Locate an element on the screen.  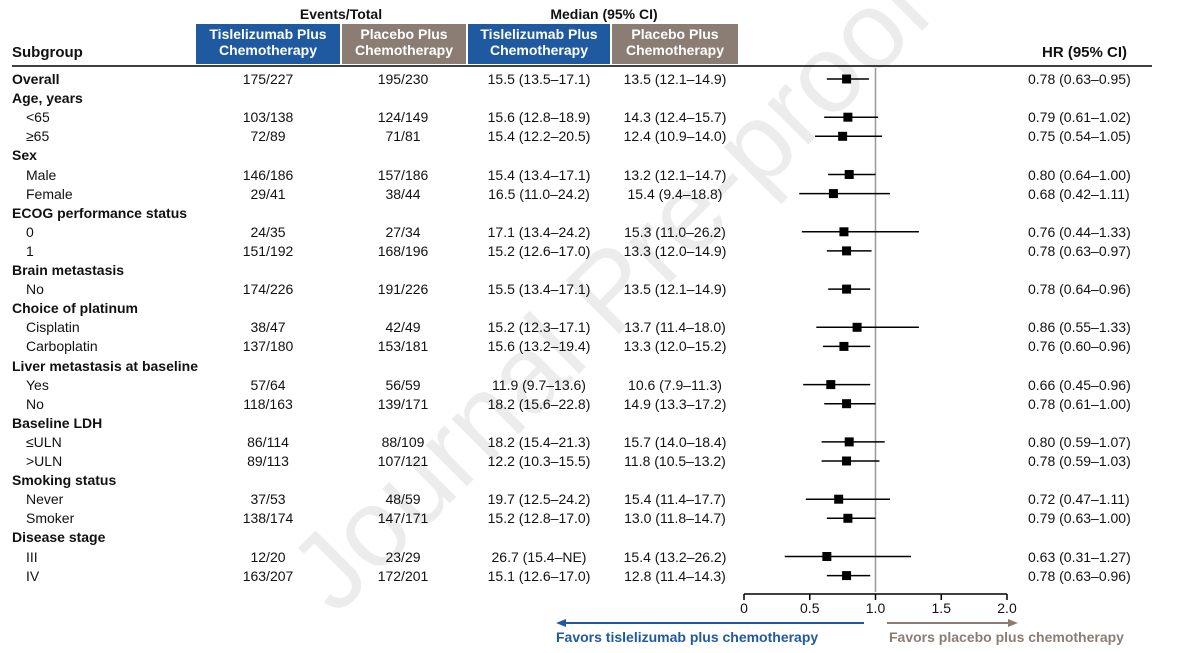
tisle-events-cell: 86/114 is located at coordinates (268, 441).